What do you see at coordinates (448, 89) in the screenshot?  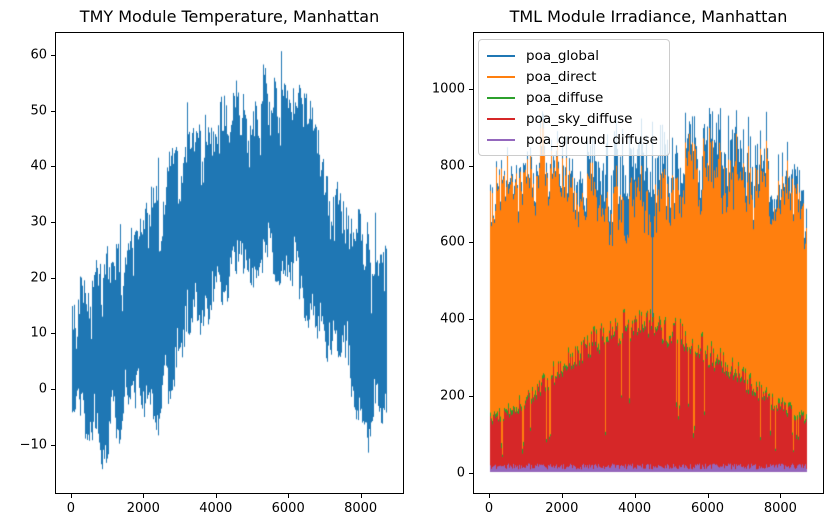 I see `y-tick-label: 1000` at bounding box center [448, 89].